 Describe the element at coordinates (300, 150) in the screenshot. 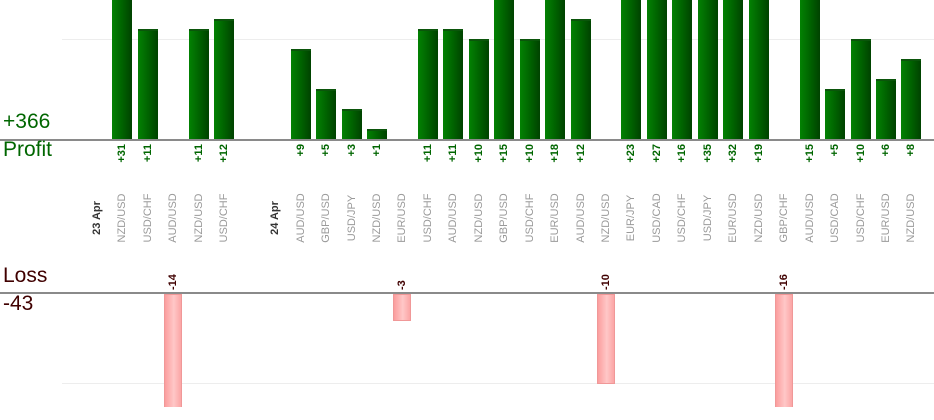

I see `profit-value-label: +9` at that location.